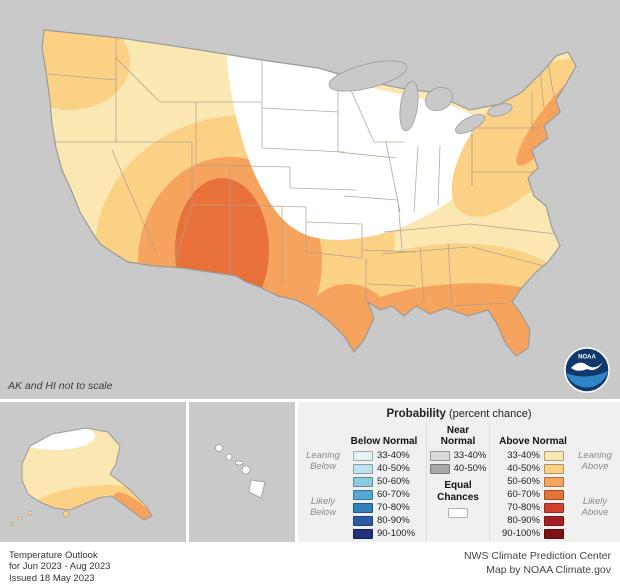 This screenshot has width=620, height=585. I want to click on above-normal-header: Above Normal, so click(533, 441).